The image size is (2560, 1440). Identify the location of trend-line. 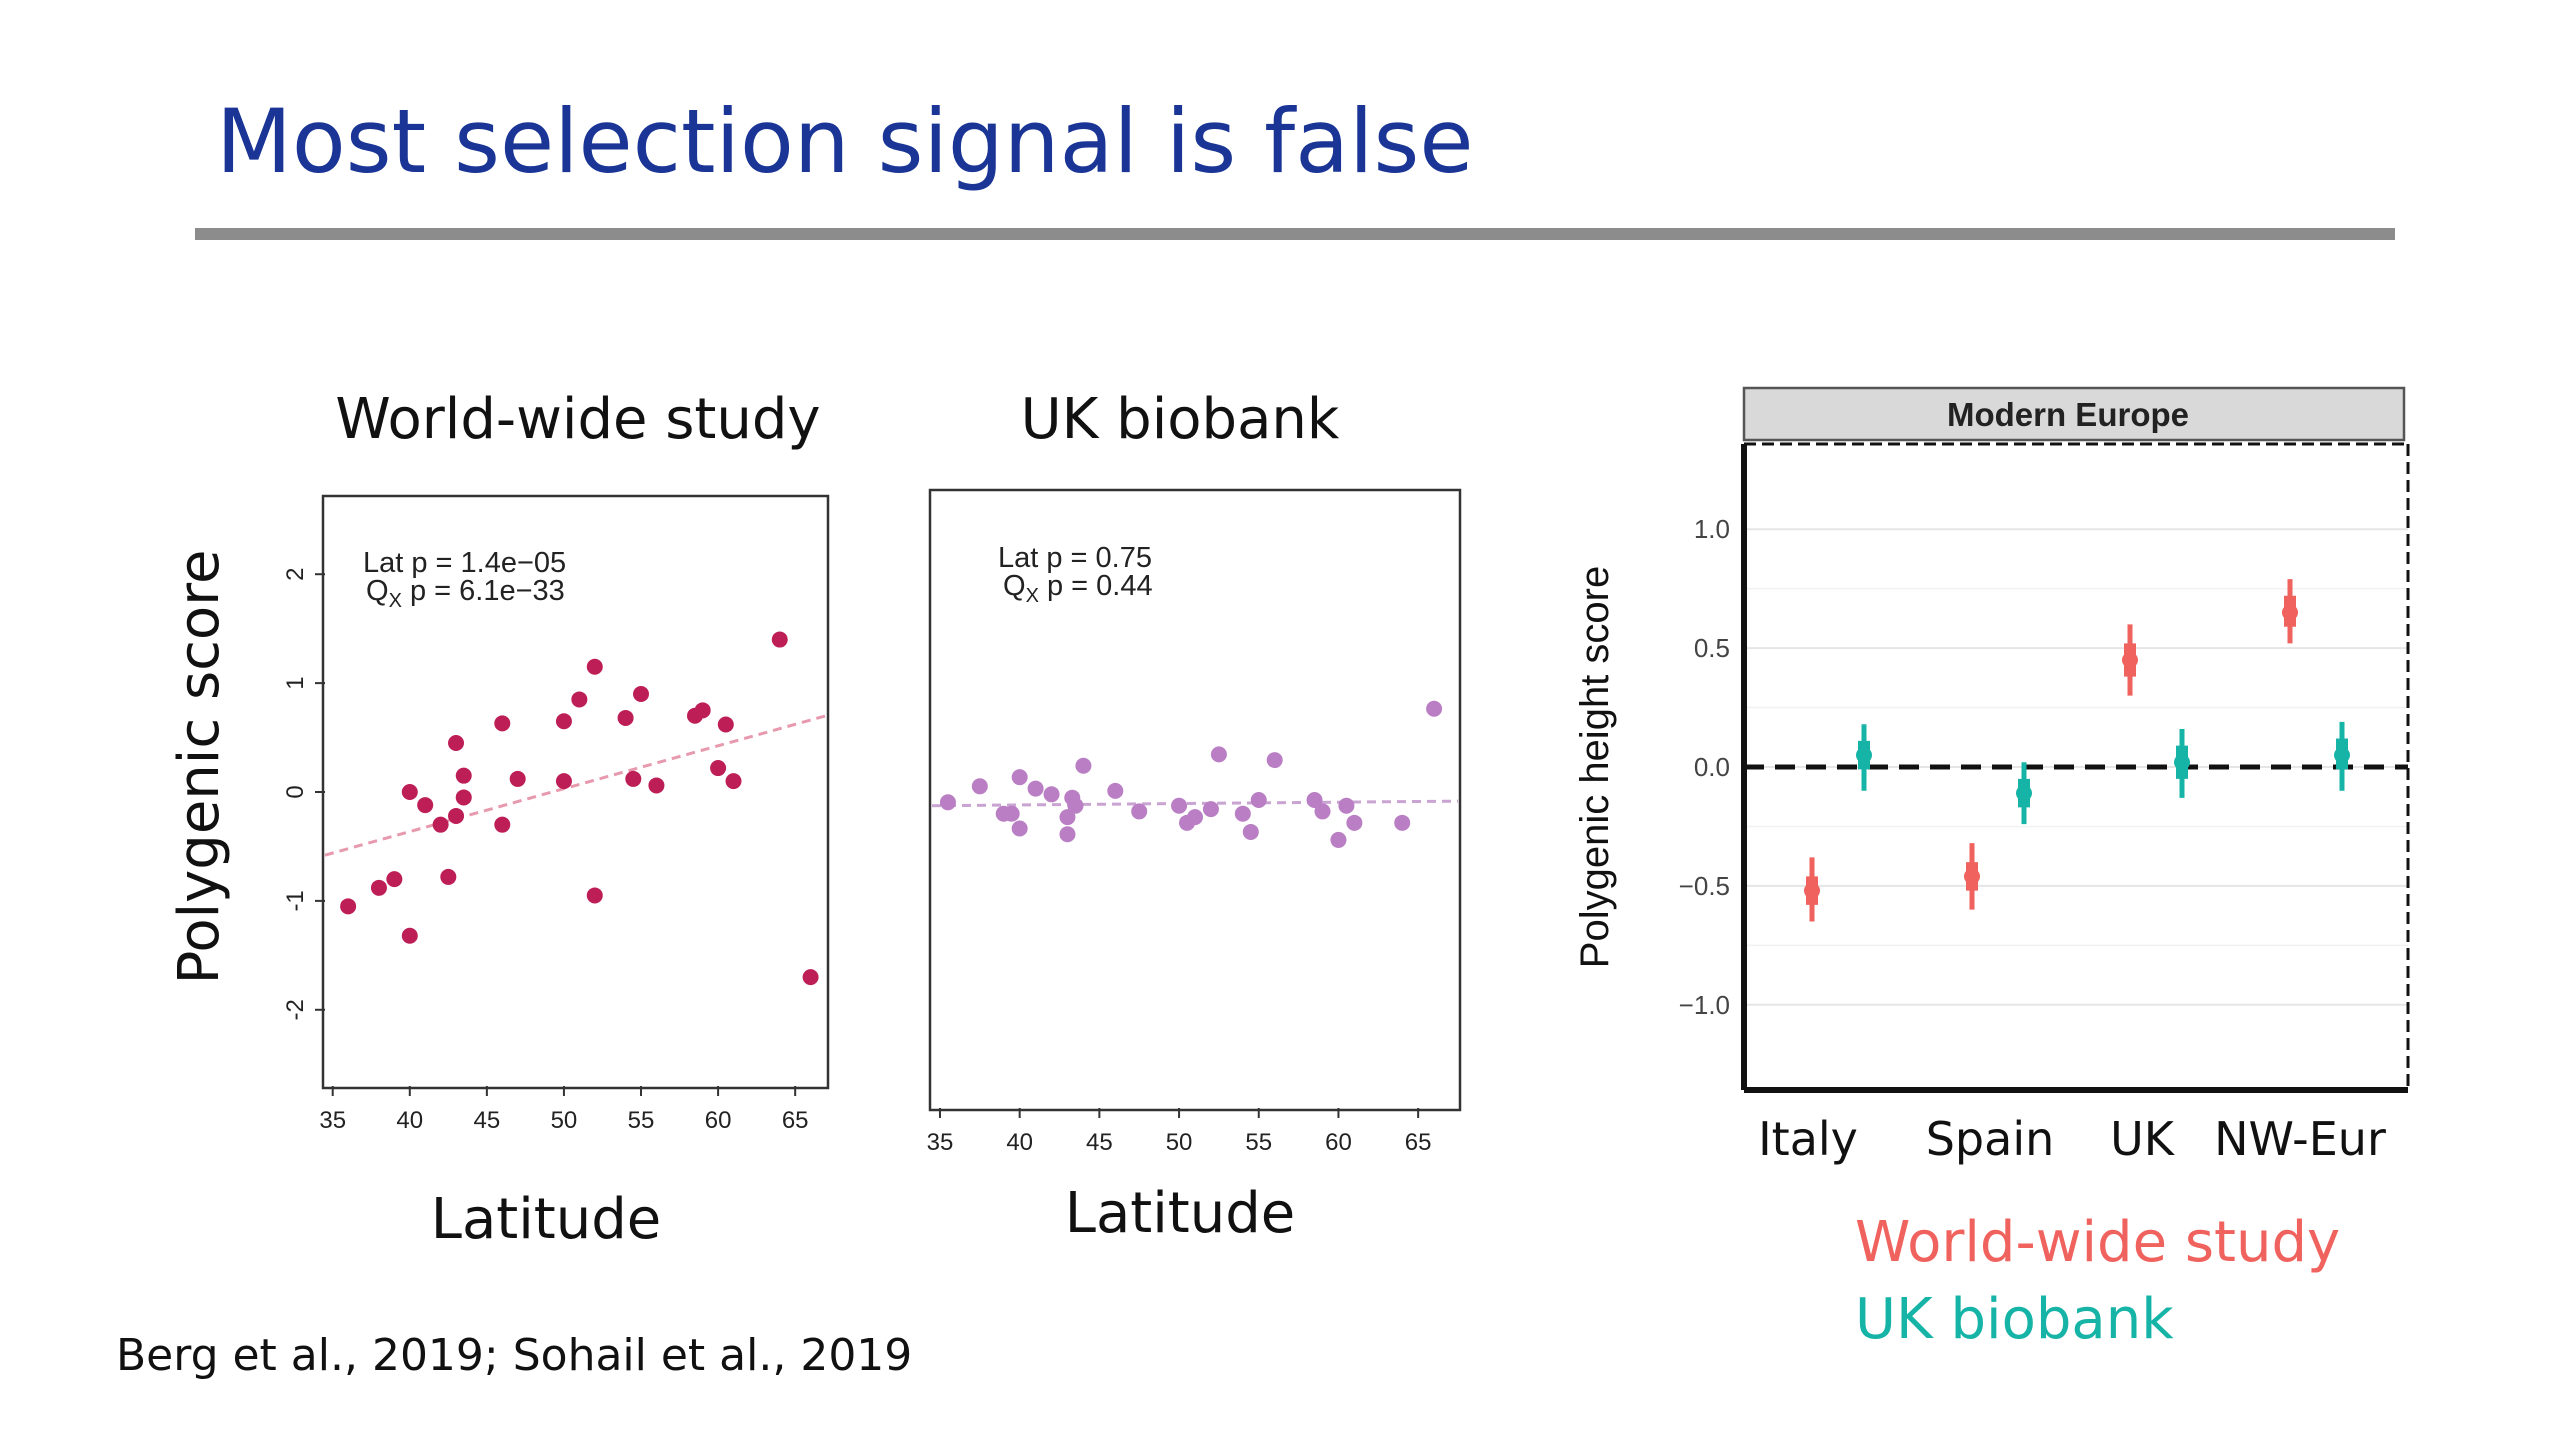
(575, 785).